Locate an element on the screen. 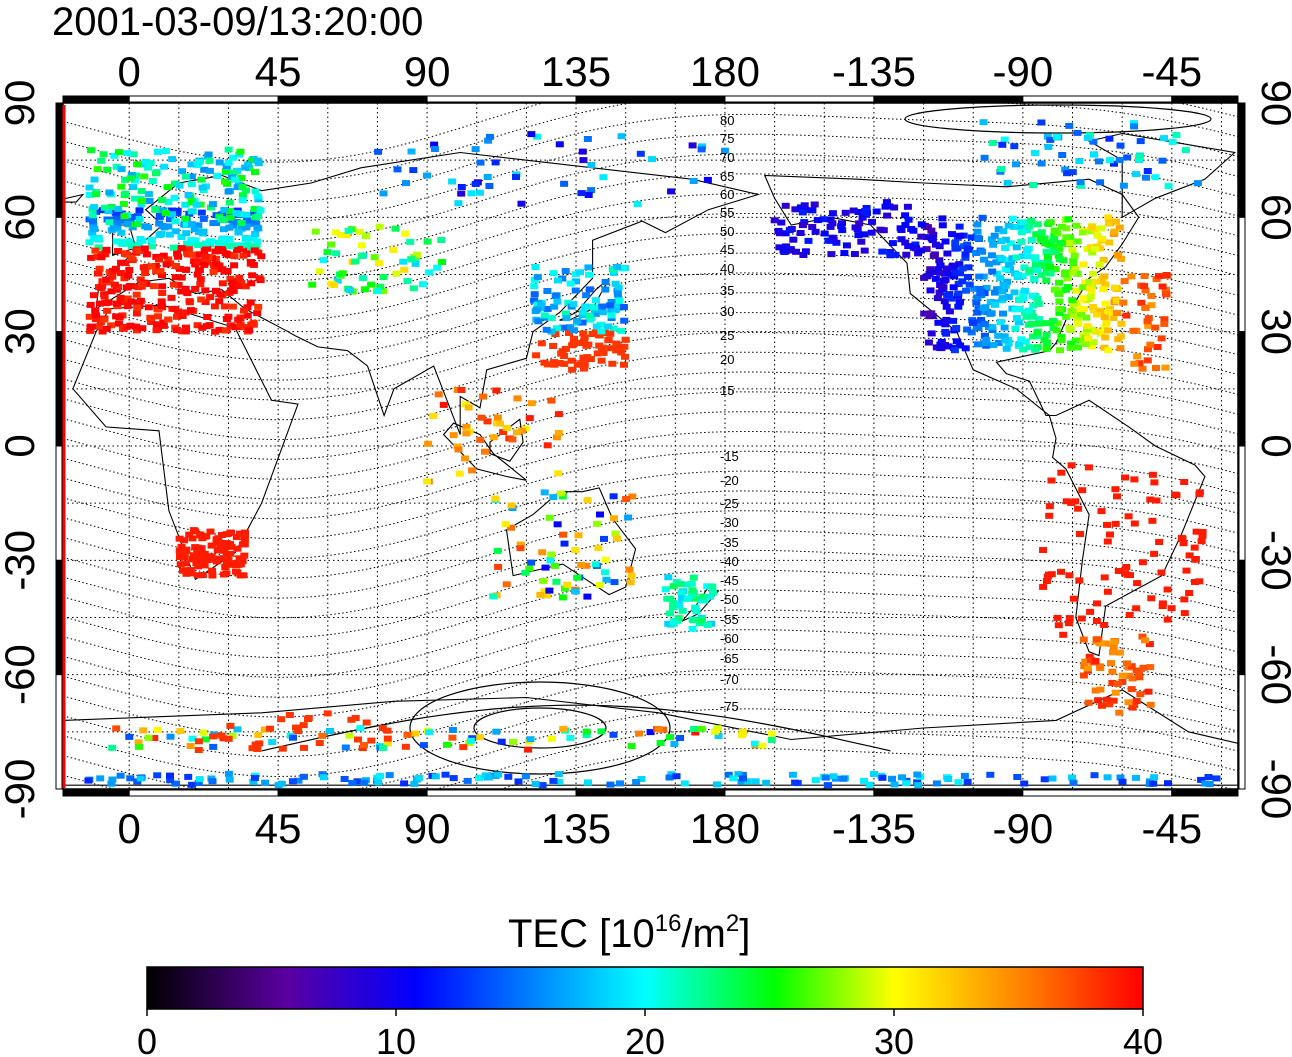 The width and height of the screenshot is (1292, 1057). longitude-tick-label: 0 is located at coordinates (129, 71).